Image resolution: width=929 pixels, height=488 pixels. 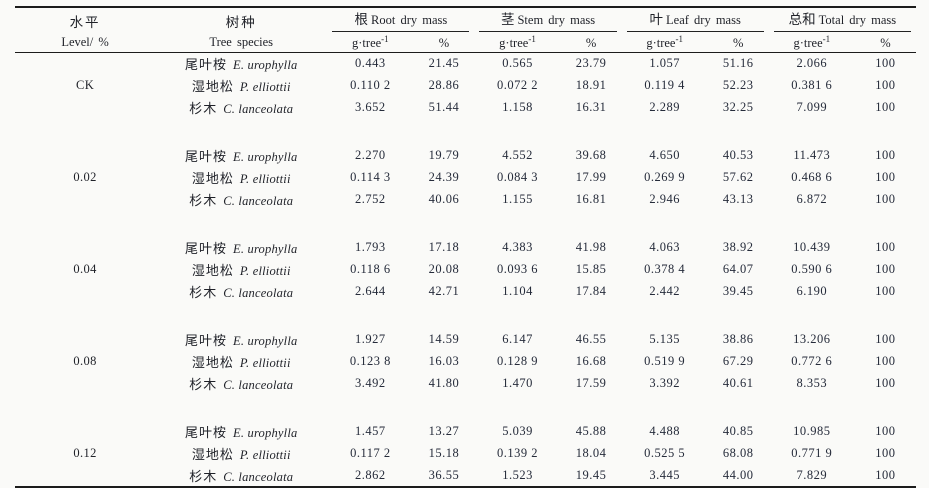 What do you see at coordinates (241, 22) in the screenshot?
I see `header-species-zh: 树种` at bounding box center [241, 22].